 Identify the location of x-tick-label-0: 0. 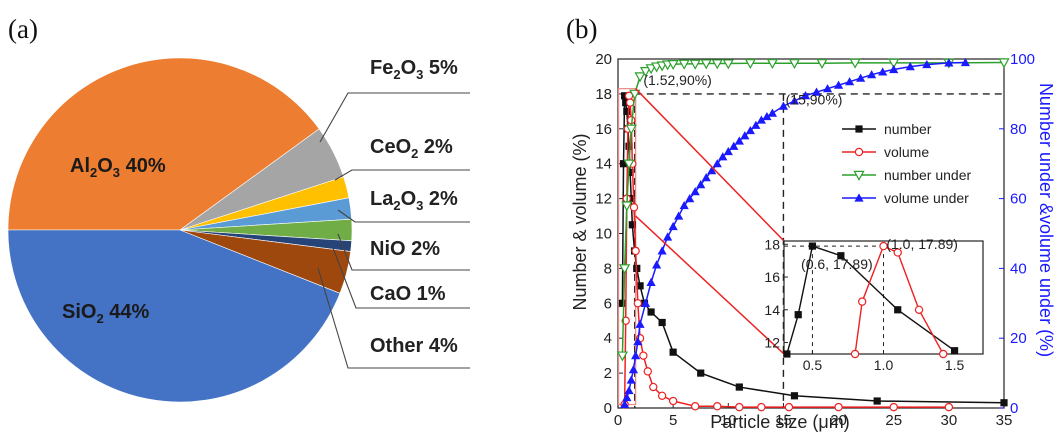
(618, 420).